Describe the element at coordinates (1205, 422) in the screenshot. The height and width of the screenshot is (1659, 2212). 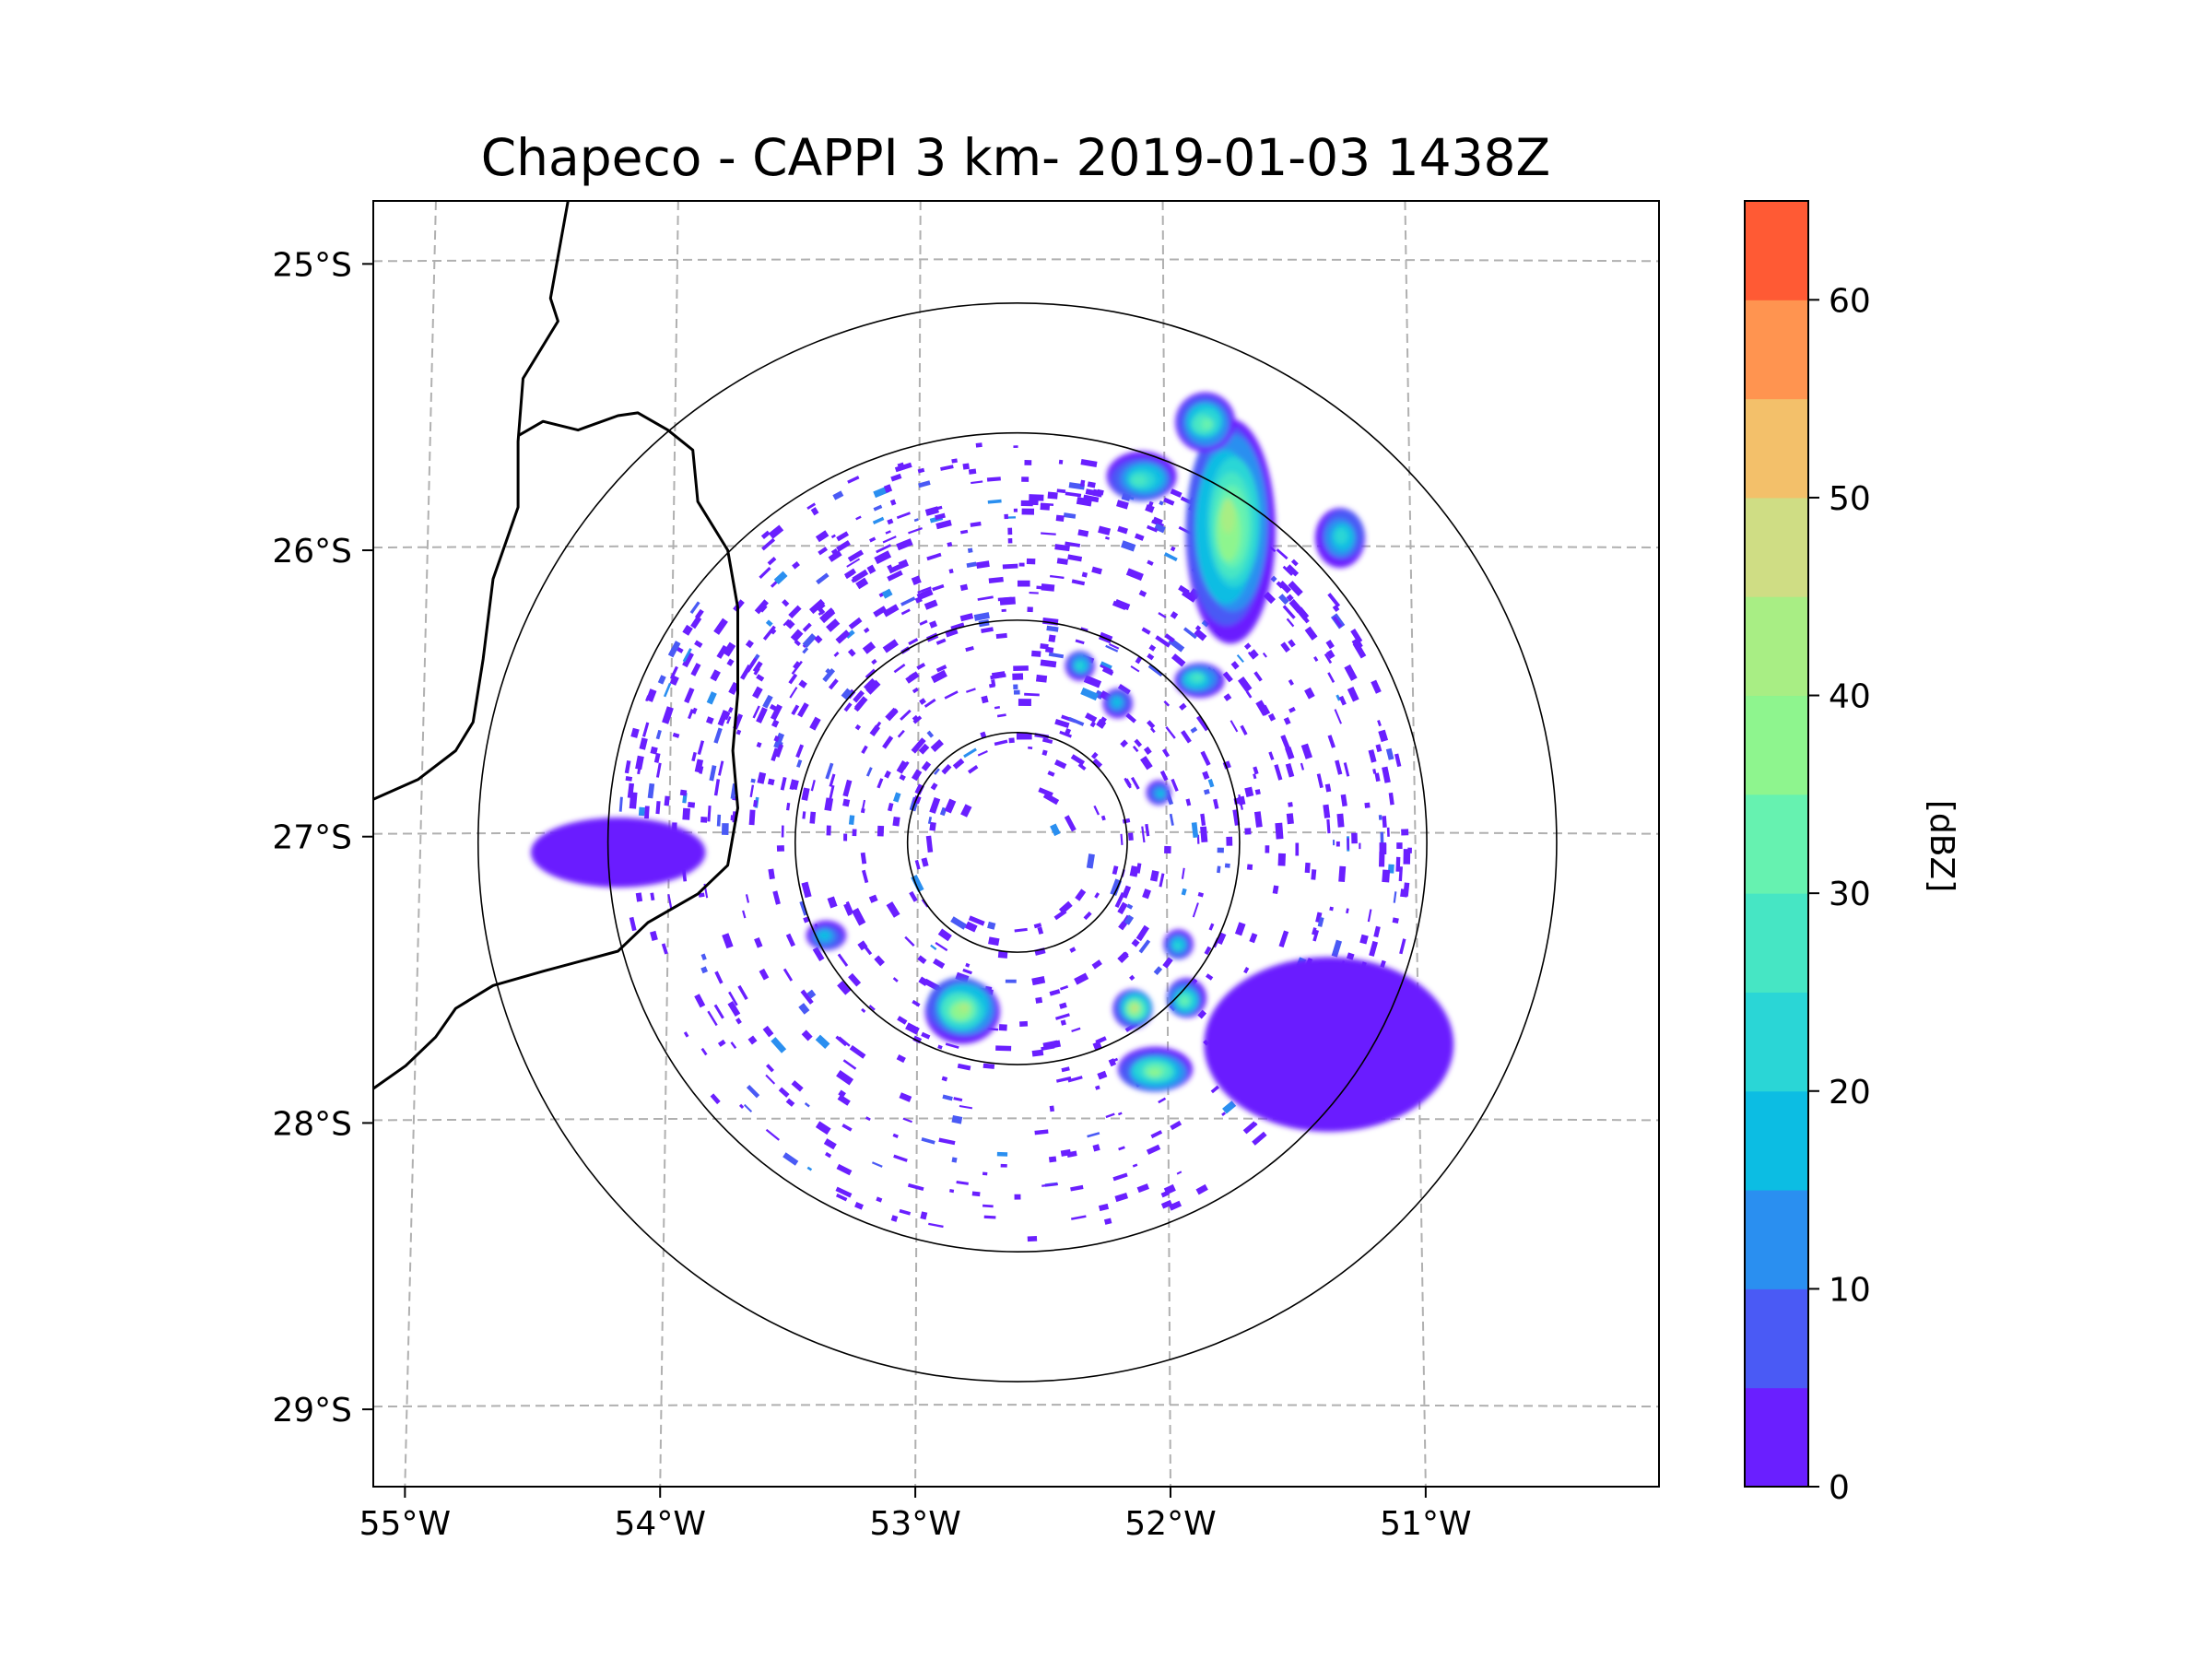
I see `echo-cell` at that location.